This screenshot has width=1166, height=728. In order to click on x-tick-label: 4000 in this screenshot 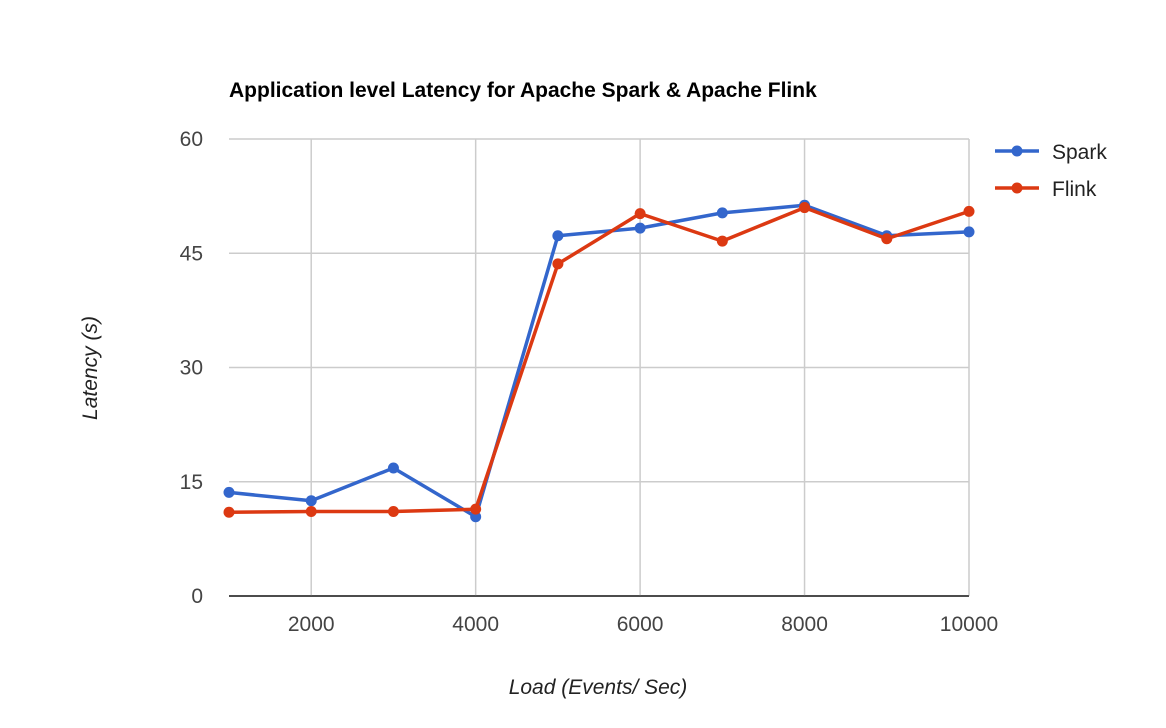, I will do `click(475, 624)`.